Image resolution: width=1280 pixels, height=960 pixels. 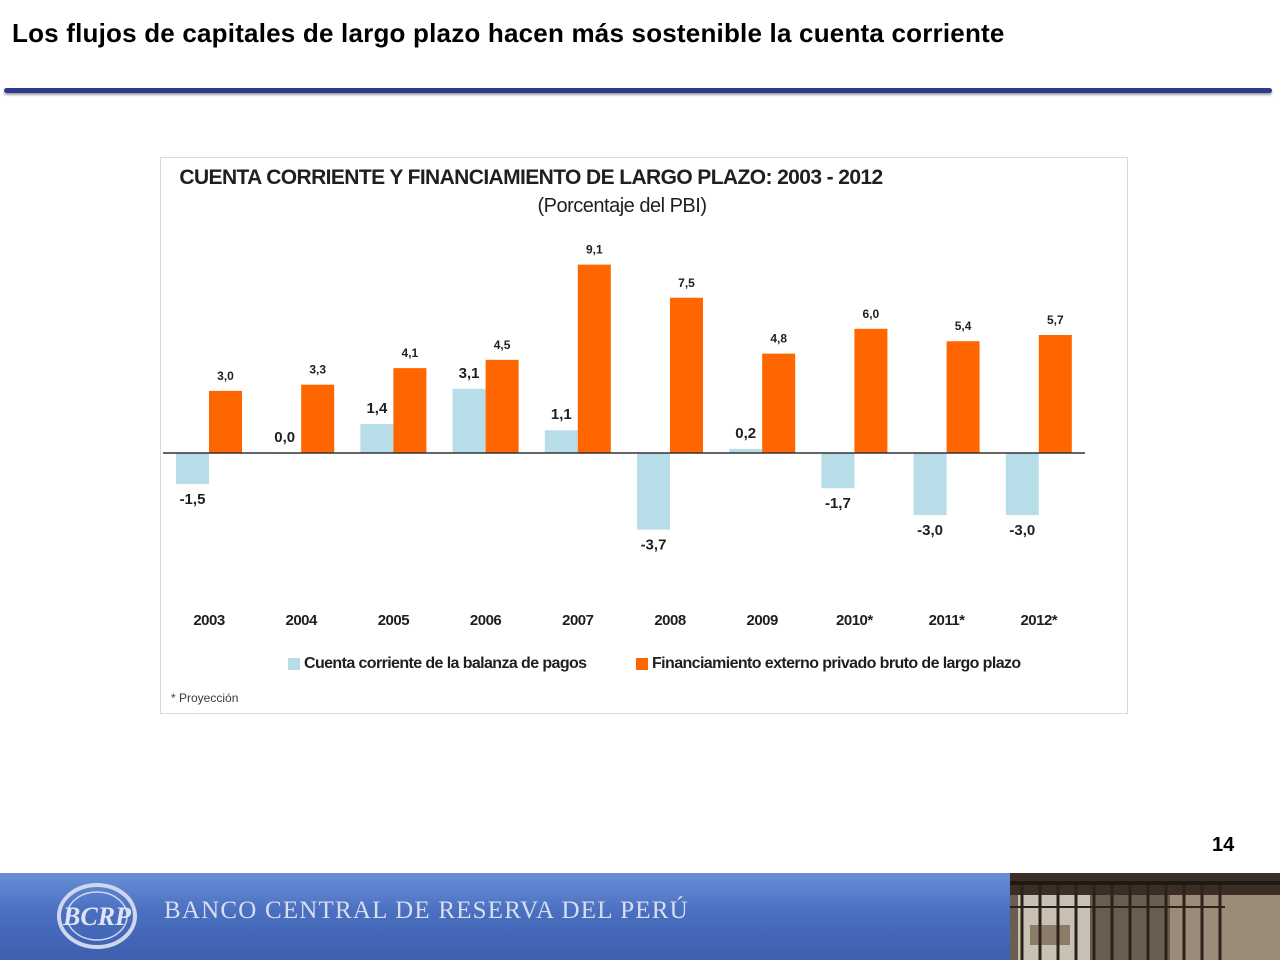 I want to click on bar-financing-2008, so click(x=686, y=375).